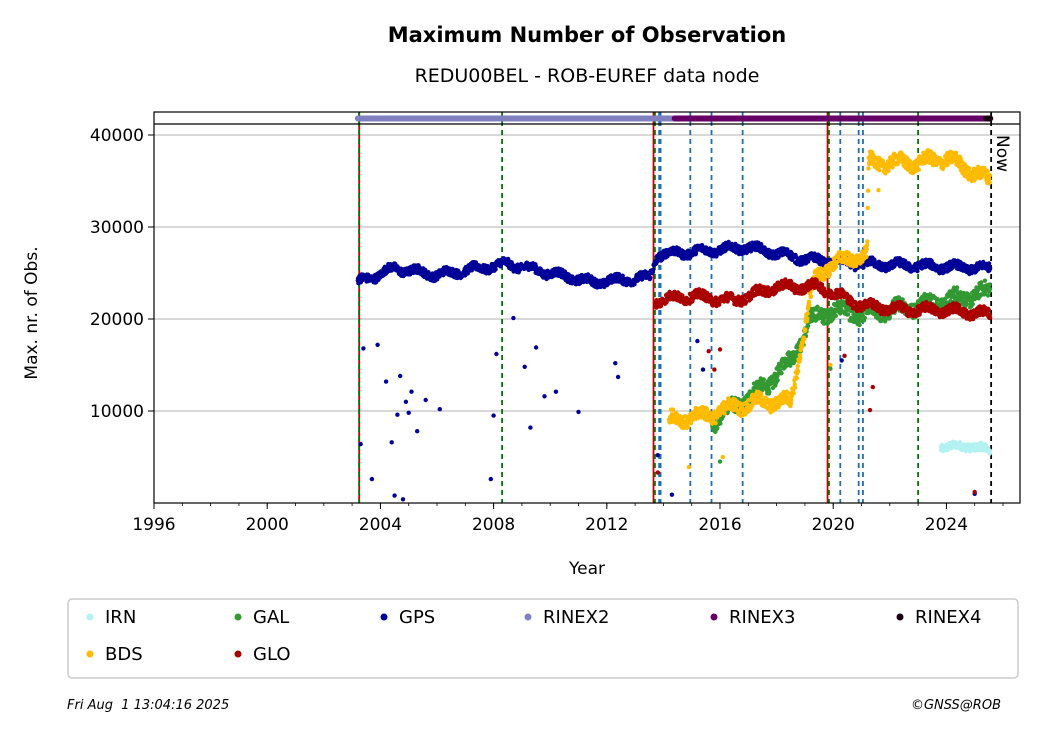  What do you see at coordinates (380, 525) in the screenshot?
I see `x-tick-label: 2004` at bounding box center [380, 525].